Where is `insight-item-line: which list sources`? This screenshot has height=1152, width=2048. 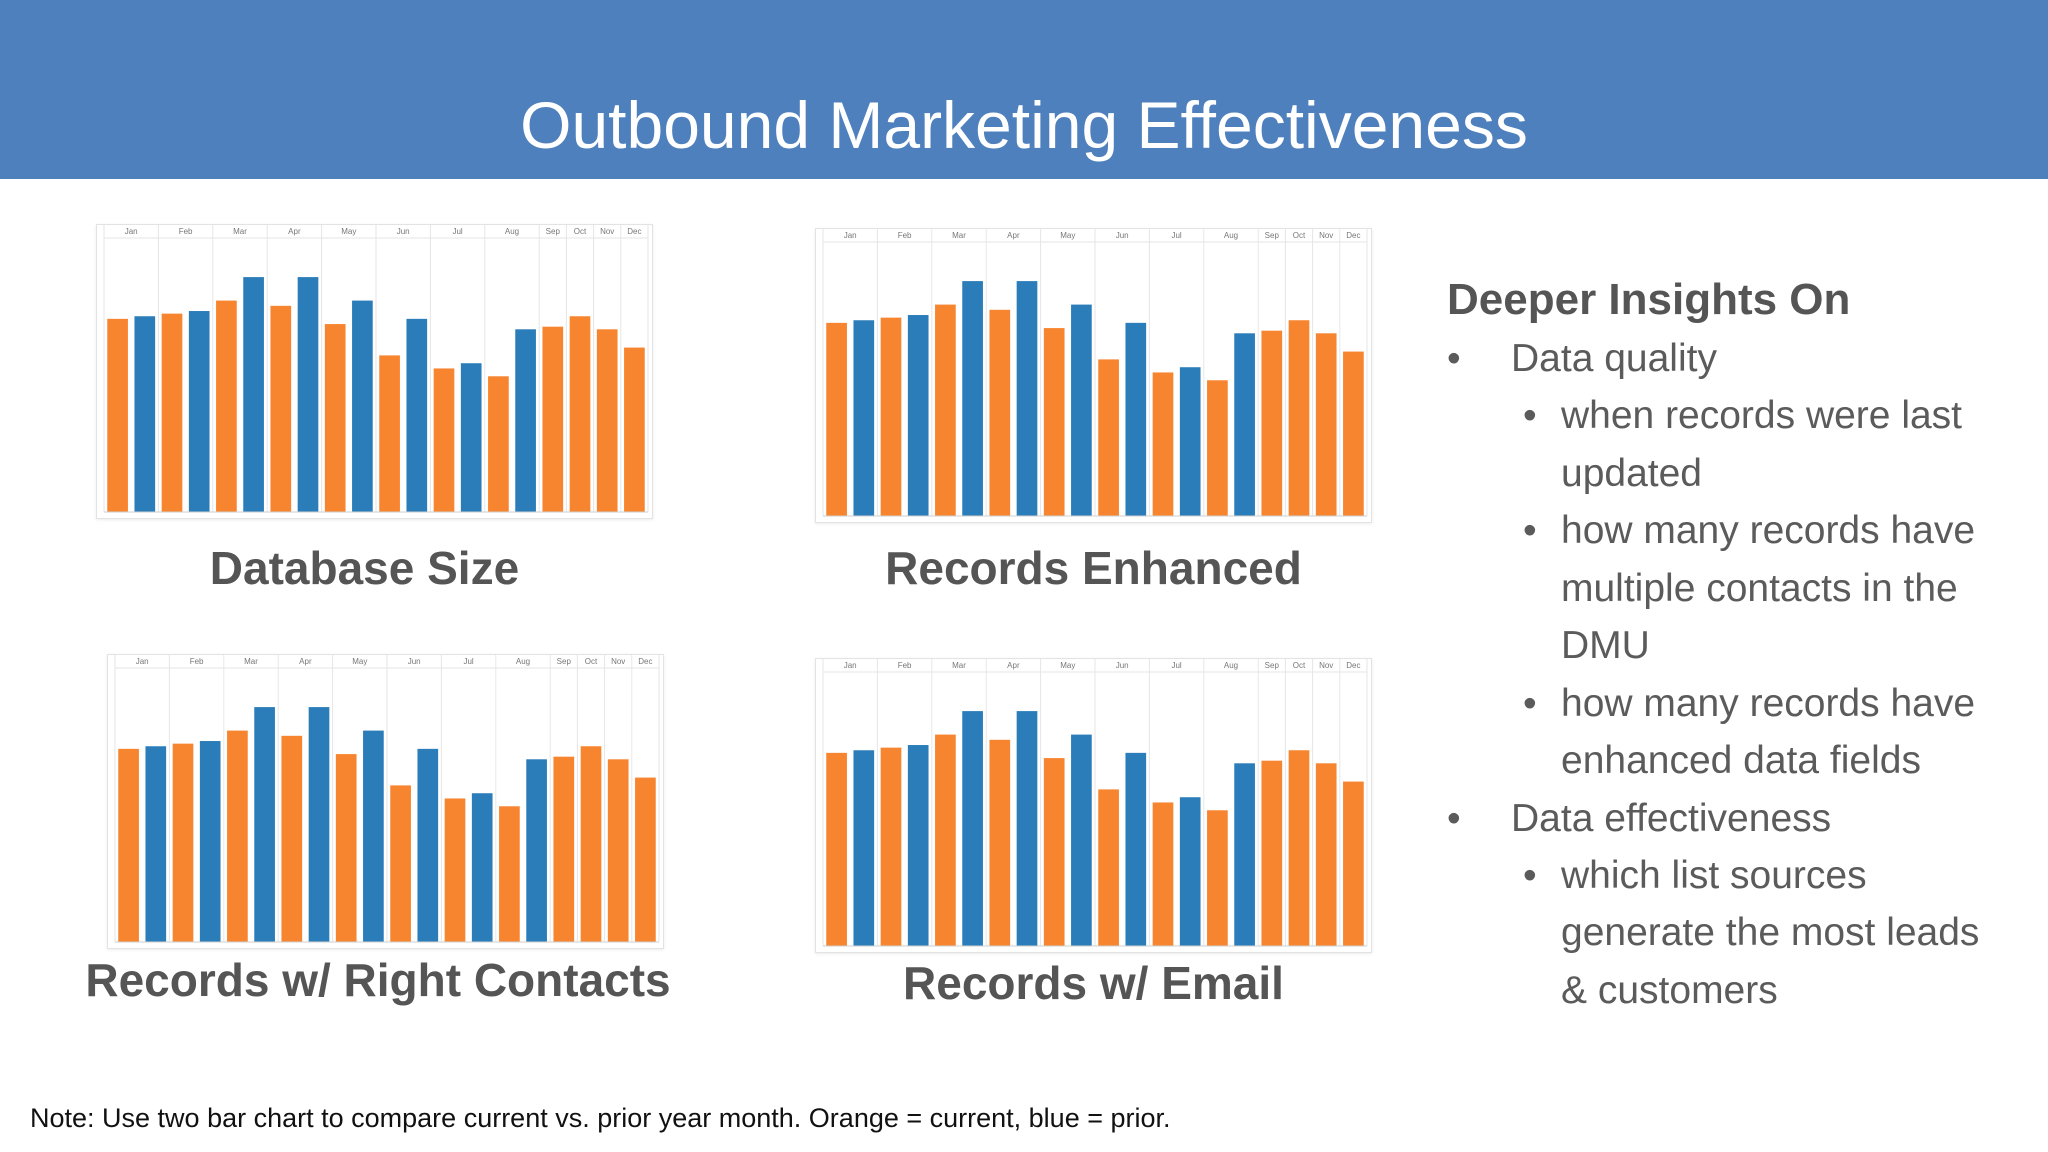
insight-item-line: which list sources is located at coordinates (1714, 875).